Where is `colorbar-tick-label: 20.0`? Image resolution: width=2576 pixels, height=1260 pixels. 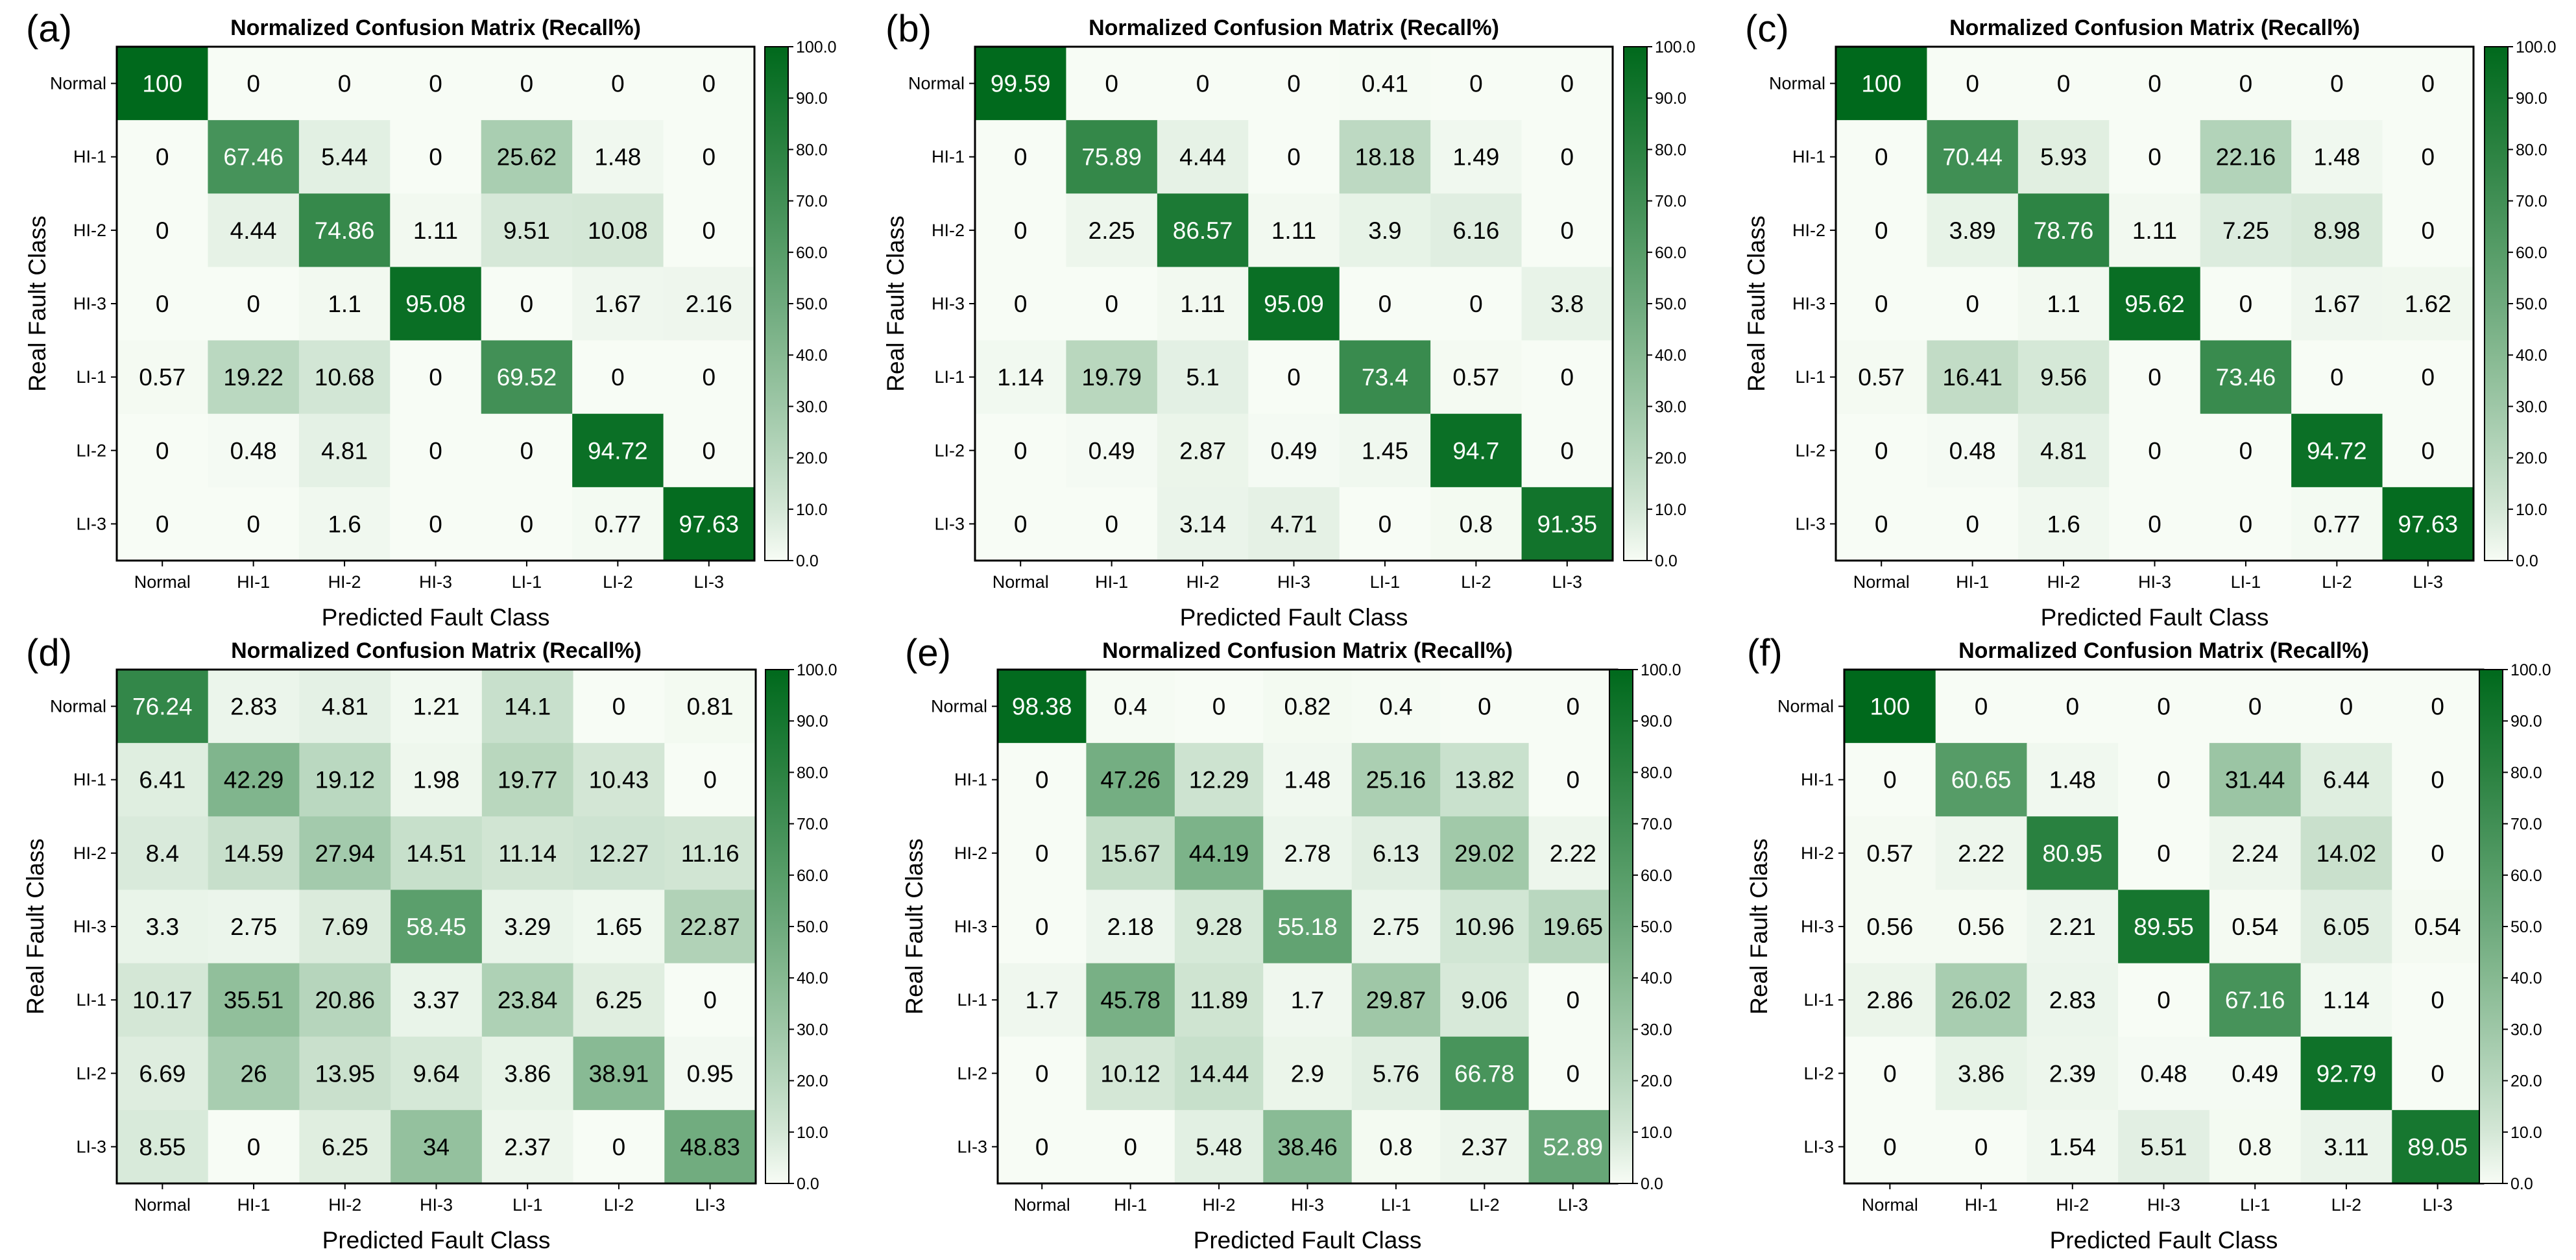 colorbar-tick-label: 20.0 is located at coordinates (1656, 1081).